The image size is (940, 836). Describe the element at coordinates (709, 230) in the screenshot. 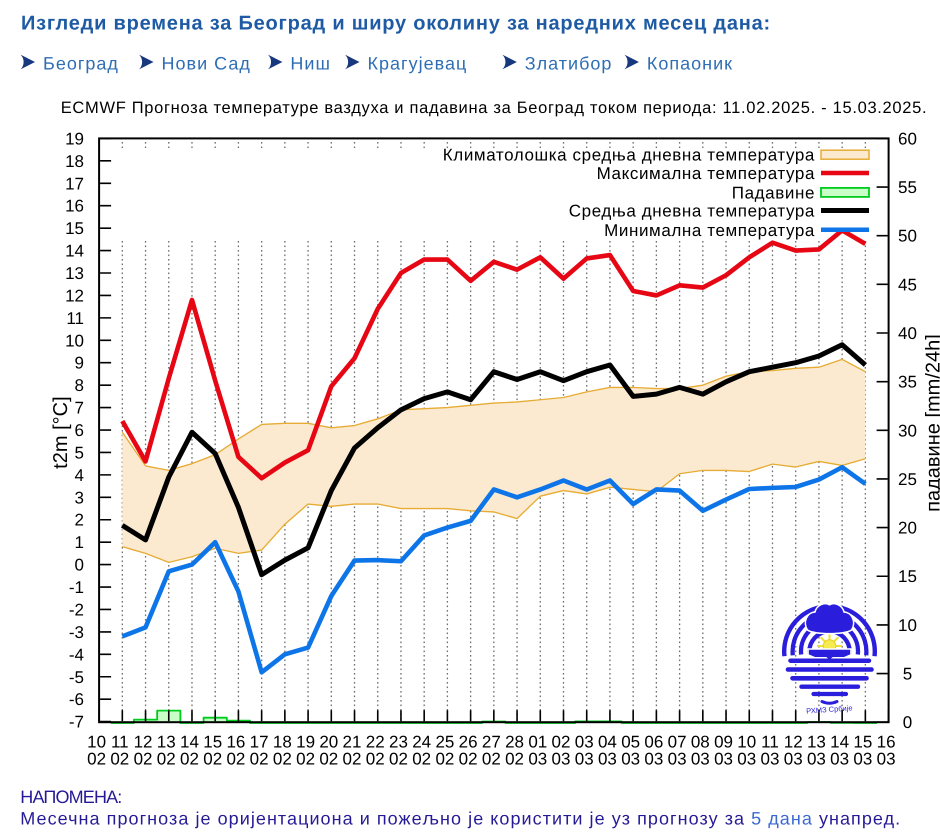

I see `svg-text: Минимална температура` at that location.